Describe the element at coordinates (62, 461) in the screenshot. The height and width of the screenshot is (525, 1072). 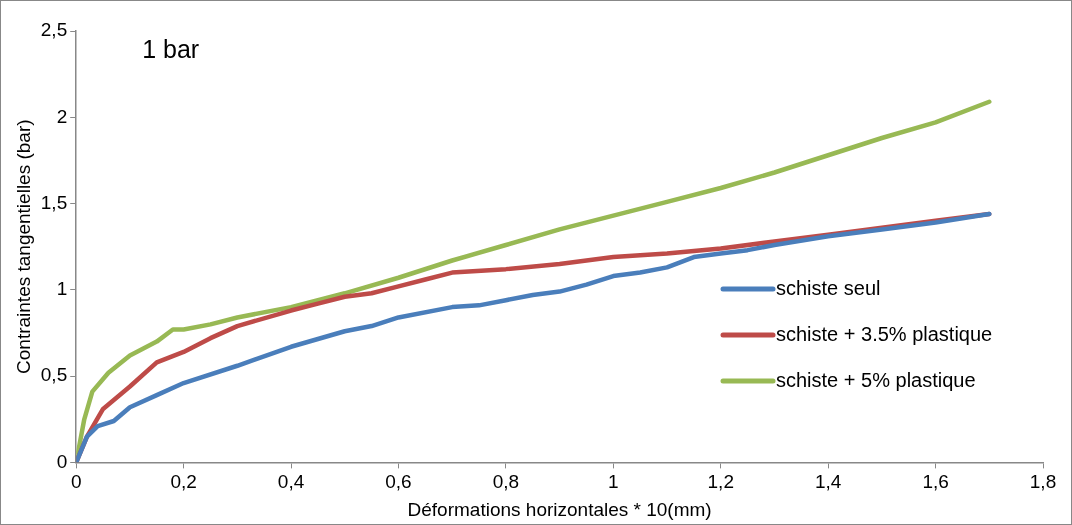
I see `y-tick-label: 0` at that location.